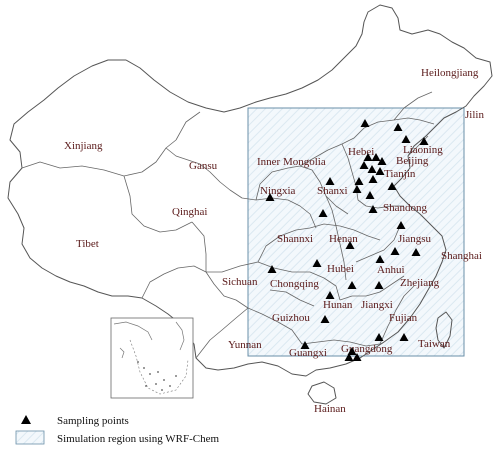  Describe the element at coordinates (87, 244) in the screenshot. I see `label-tibet: Tibet` at that location.